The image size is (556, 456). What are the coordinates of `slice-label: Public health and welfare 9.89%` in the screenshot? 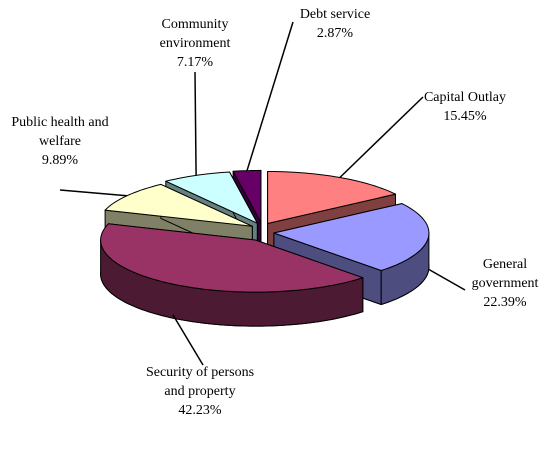 It's located at (60, 141).